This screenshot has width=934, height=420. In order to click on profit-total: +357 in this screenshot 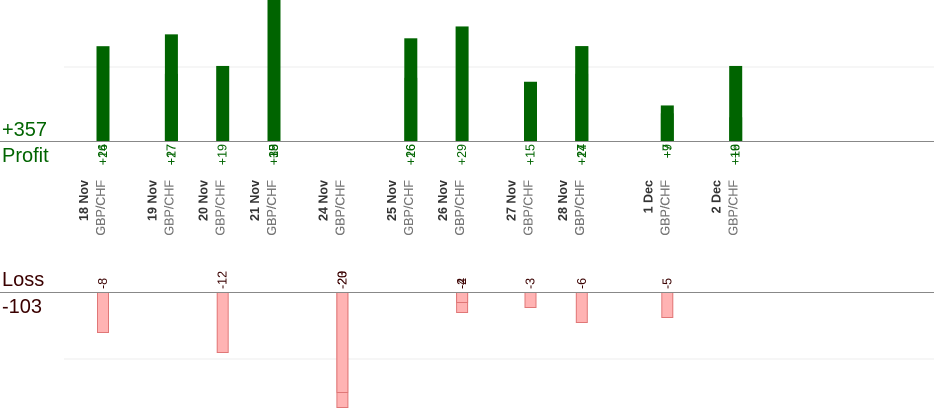, I will do `click(25, 130)`.